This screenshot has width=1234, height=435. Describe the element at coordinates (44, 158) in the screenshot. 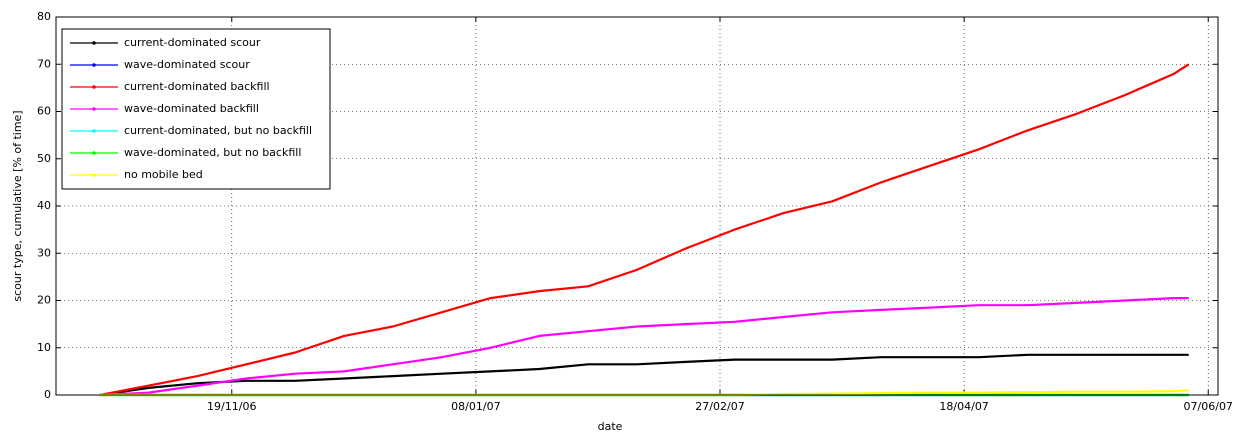

I see `y-tick-label: 50` at that location.